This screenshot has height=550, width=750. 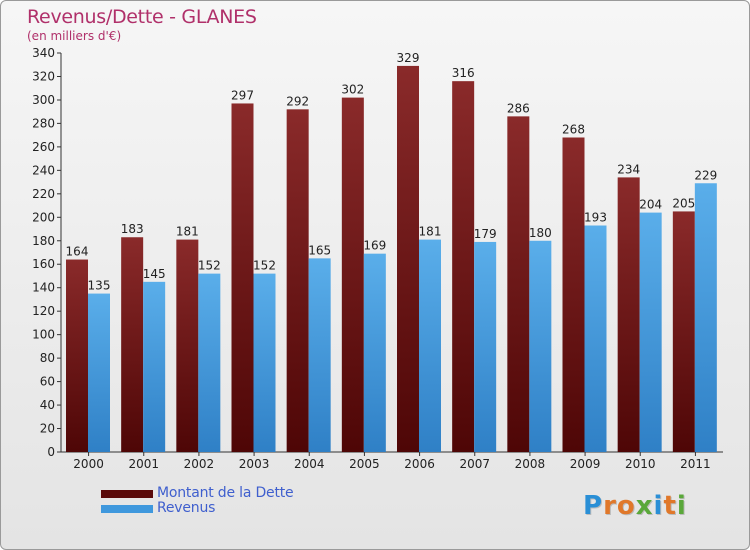 What do you see at coordinates (309, 464) in the screenshot?
I see `x-tick-label: 2004` at bounding box center [309, 464].